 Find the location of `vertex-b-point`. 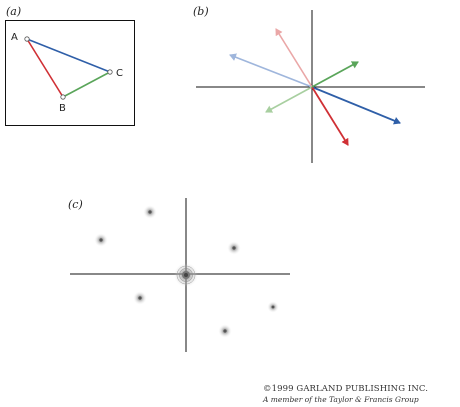

vertex-b-point is located at coordinates (63, 97).